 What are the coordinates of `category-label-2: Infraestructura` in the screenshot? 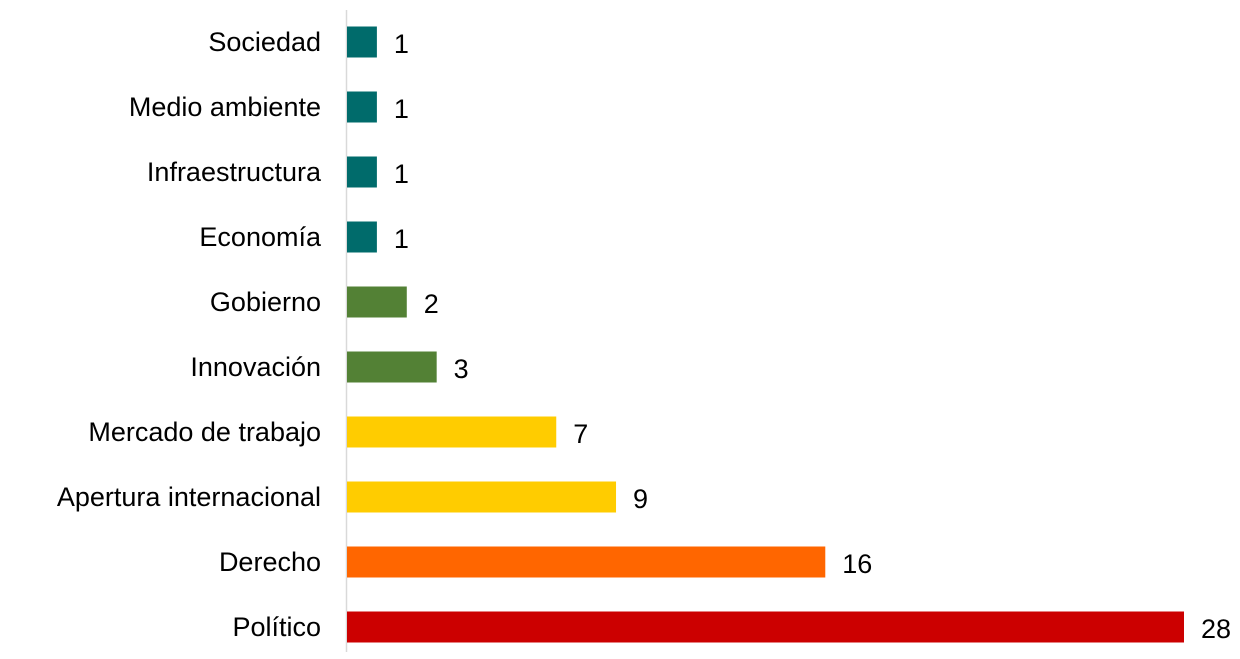 It's located at (234, 172).